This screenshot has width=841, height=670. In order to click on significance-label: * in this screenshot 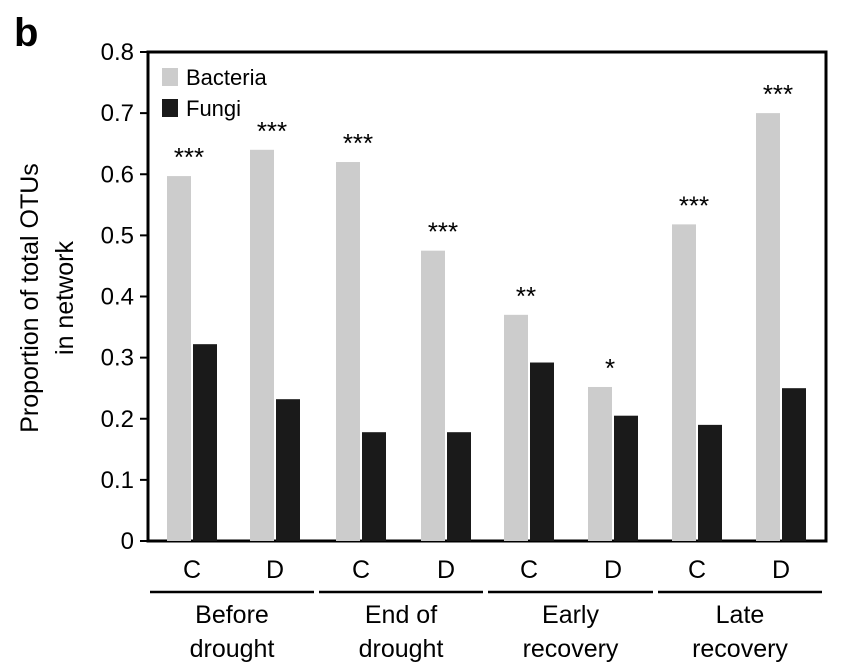, I will do `click(610, 368)`.